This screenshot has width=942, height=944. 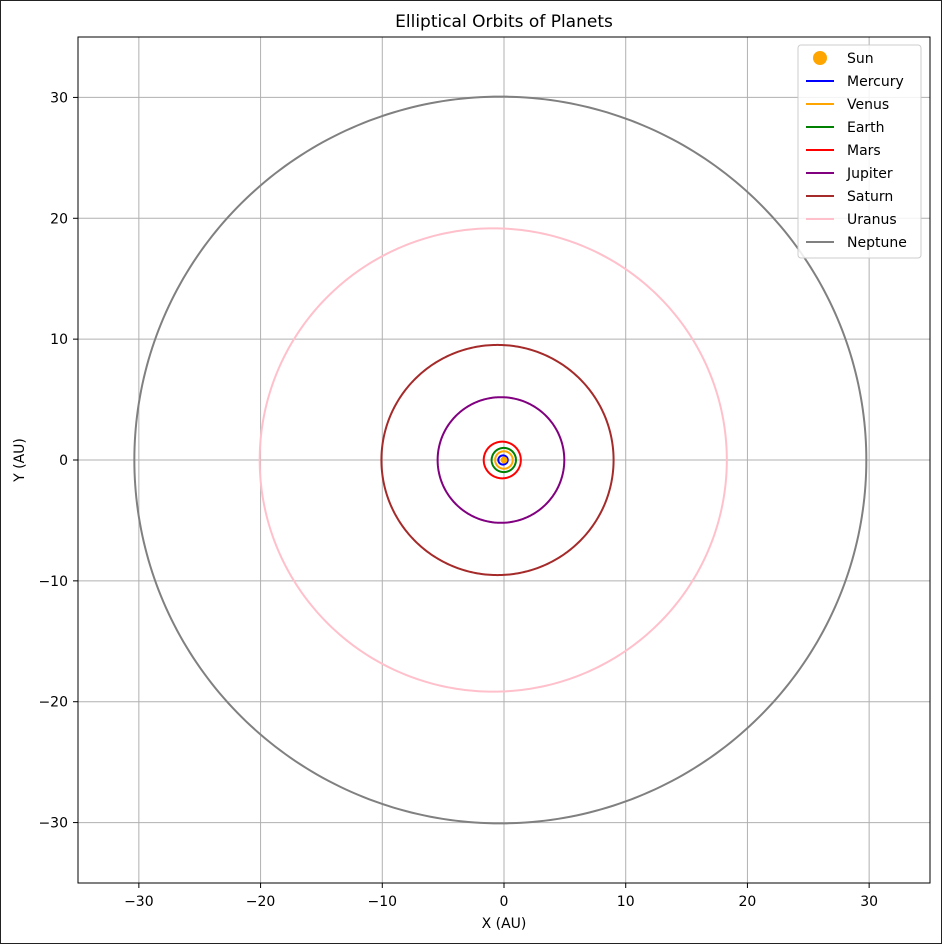 What do you see at coordinates (869, 174) in the screenshot?
I see `legend-label-jupiter: Jupiter` at bounding box center [869, 174].